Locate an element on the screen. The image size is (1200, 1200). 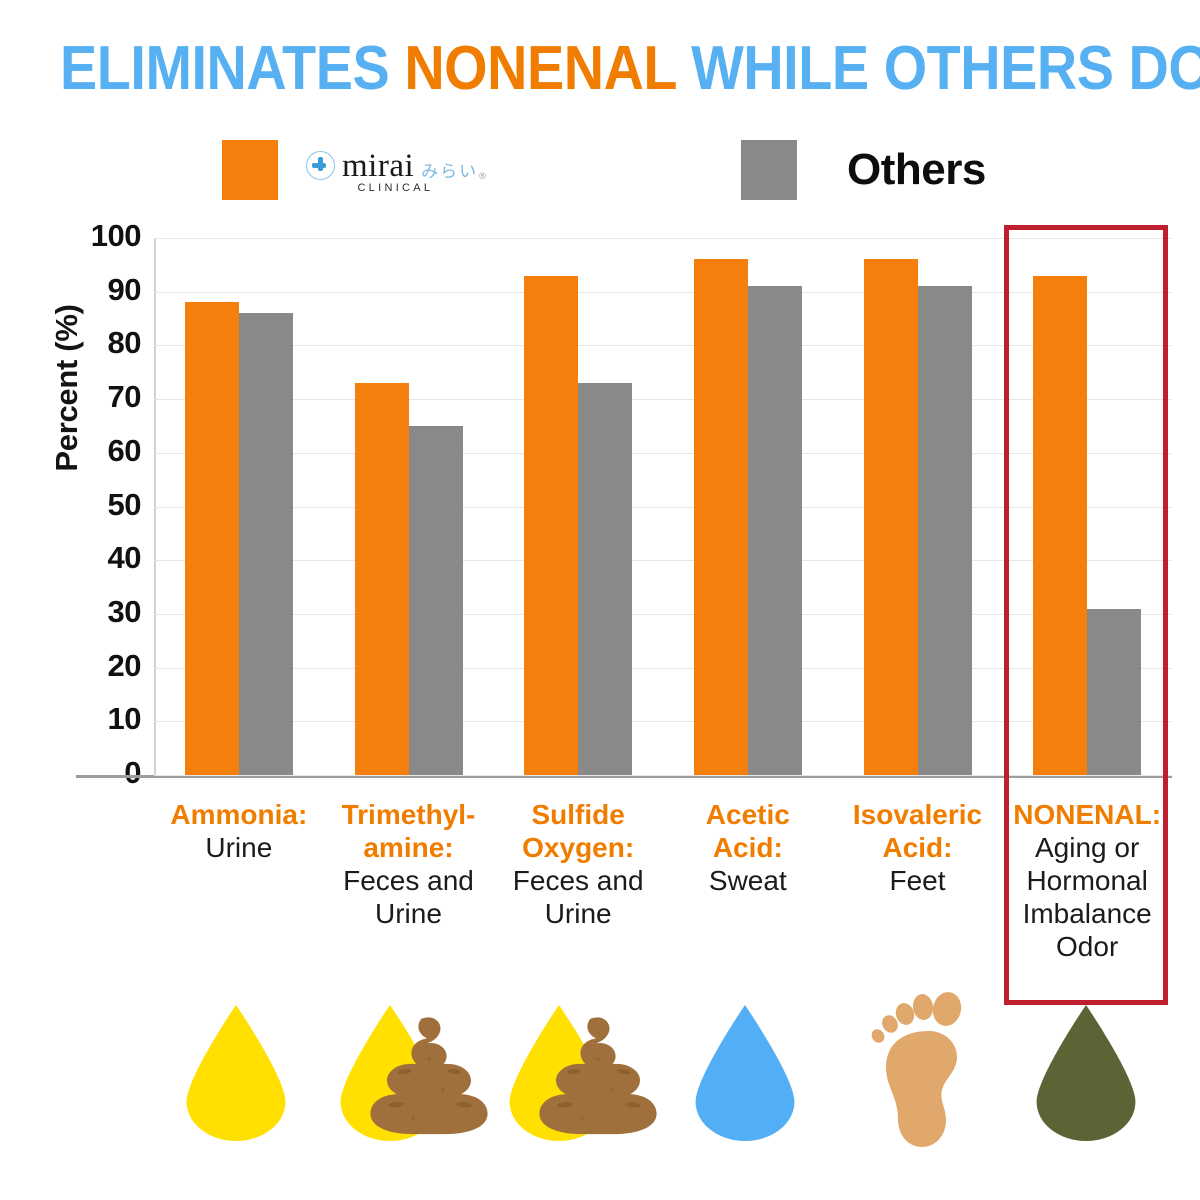
x-axis-line is located at coordinates (624, 776).